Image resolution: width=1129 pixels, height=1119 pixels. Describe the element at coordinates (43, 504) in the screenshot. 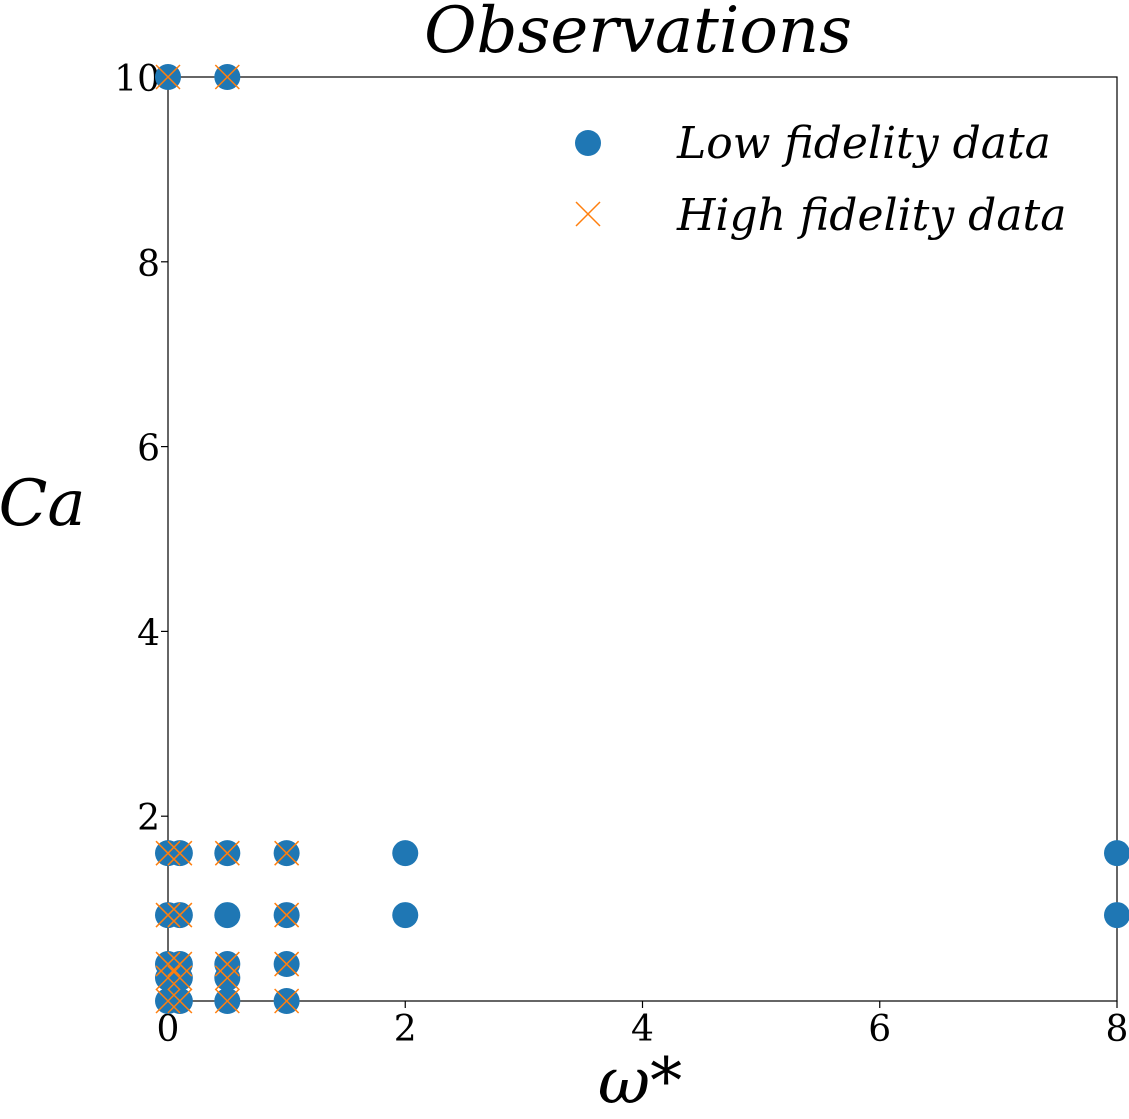

I see `y-axis-label: Ca` at that location.